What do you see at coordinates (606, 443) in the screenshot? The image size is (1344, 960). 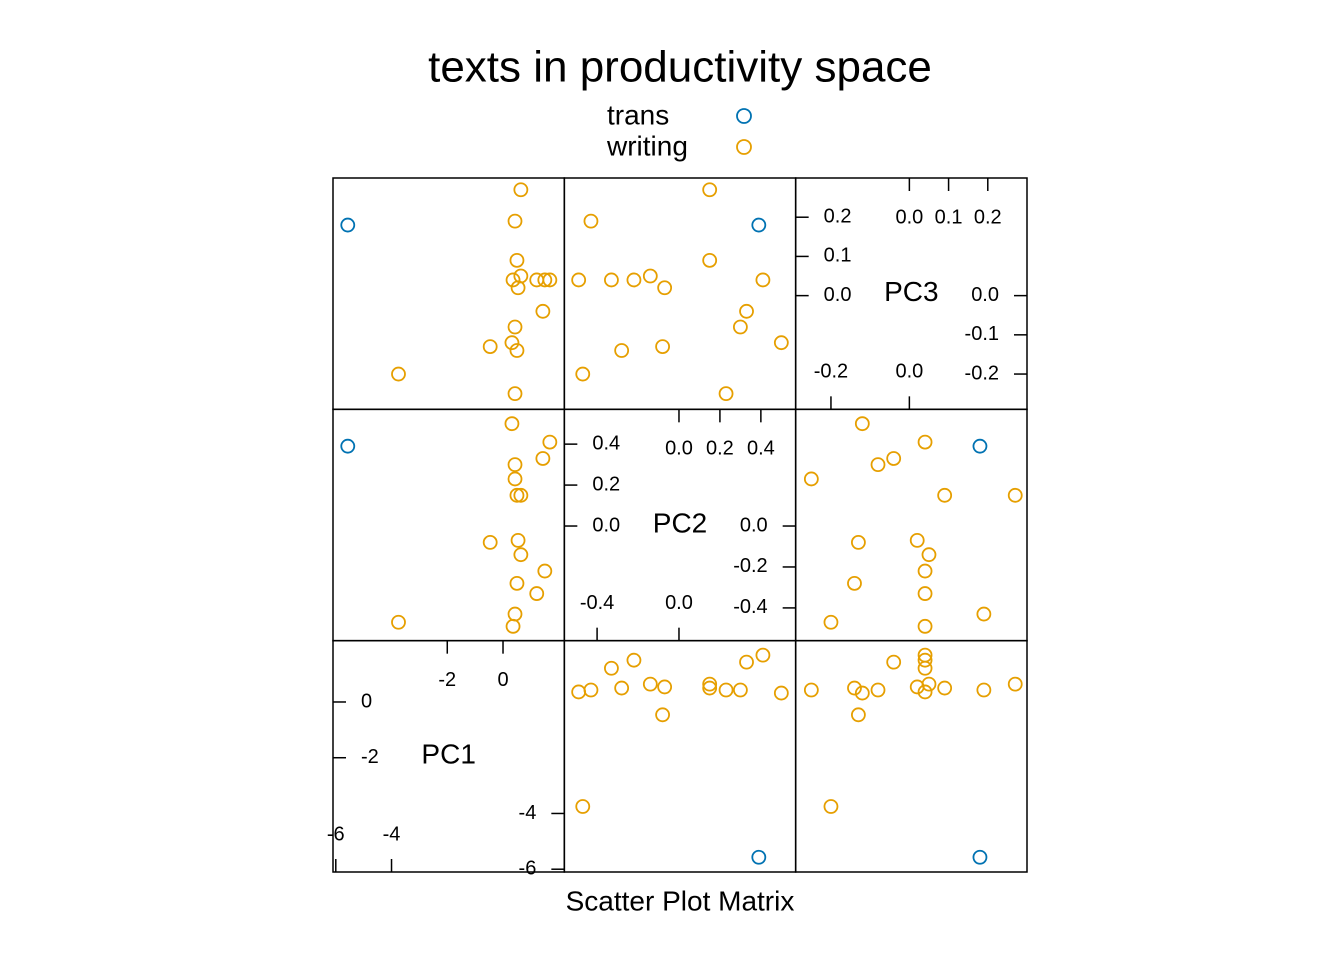 I see `tick-label: 0.4` at bounding box center [606, 443].